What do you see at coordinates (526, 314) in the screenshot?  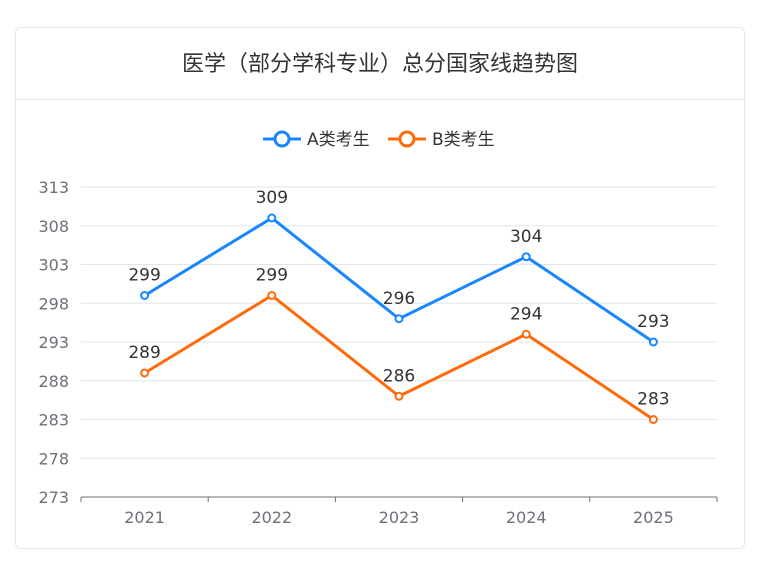 I see `data-label: 294` at bounding box center [526, 314].